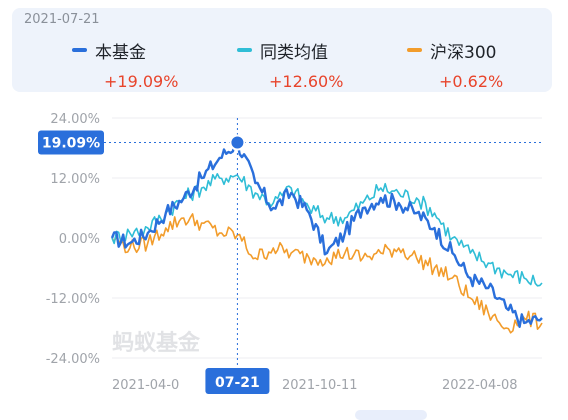 The image size is (568, 420). What do you see at coordinates (290, 64) in the screenshot?
I see `legend-item-peer-average: 同类均值 +12.60%` at bounding box center [290, 64].